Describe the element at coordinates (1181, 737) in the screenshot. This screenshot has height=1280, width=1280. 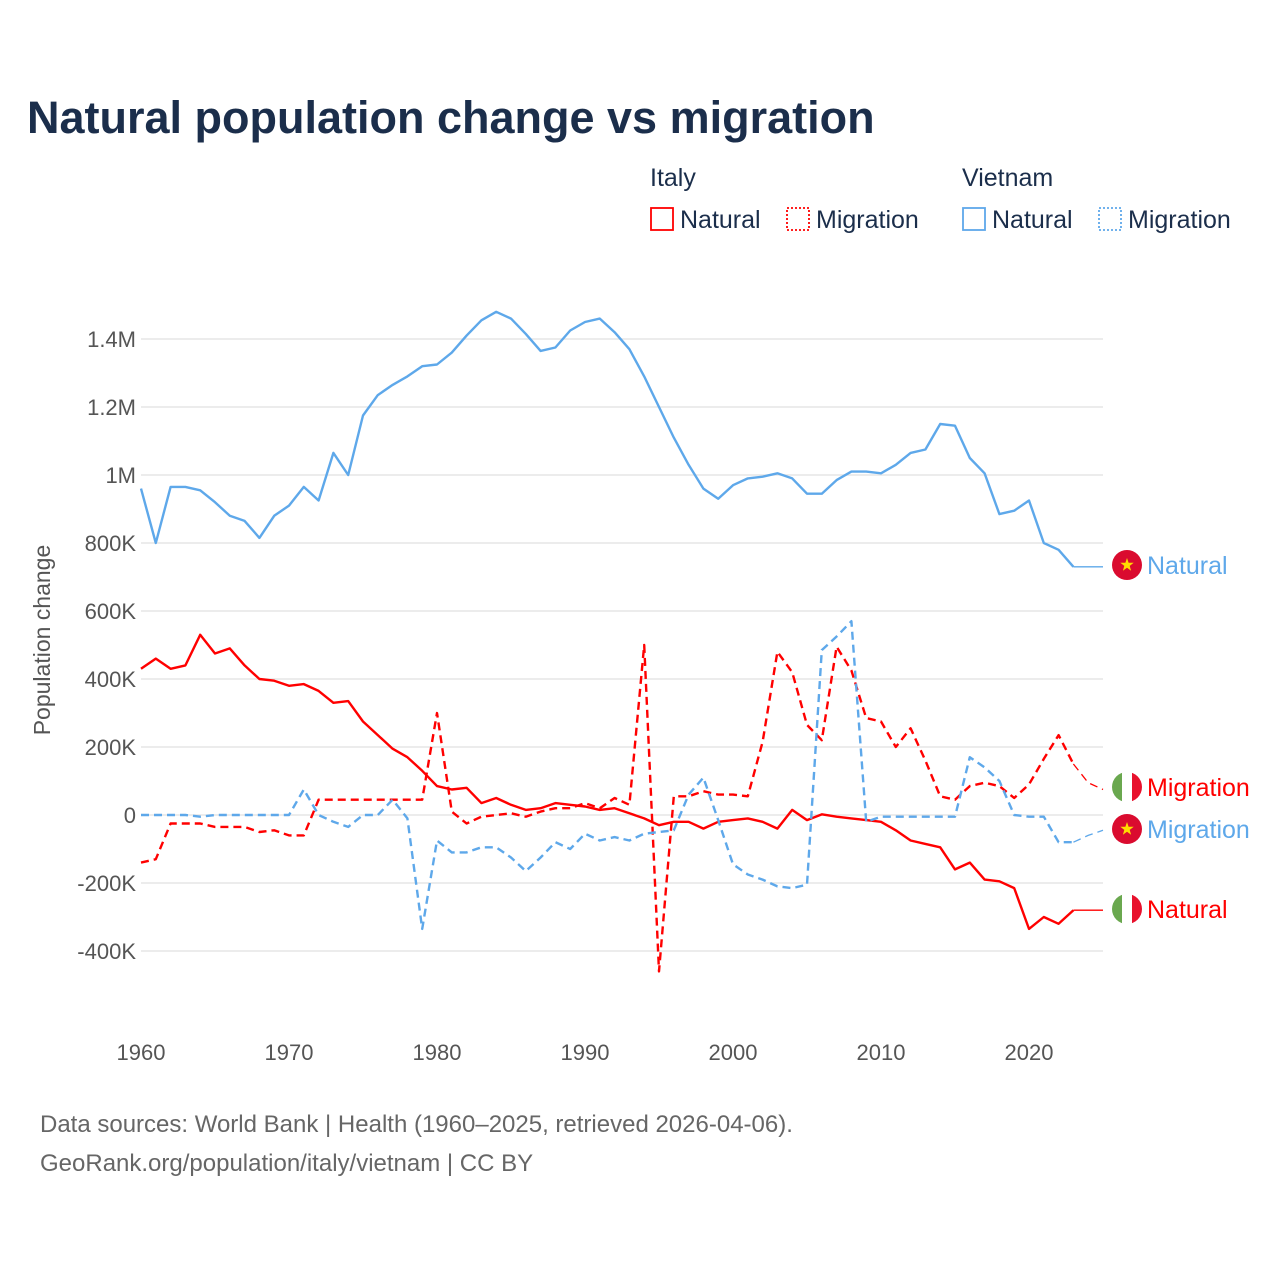
I see `end-labels: Natural Migration Natural Migration` at that location.